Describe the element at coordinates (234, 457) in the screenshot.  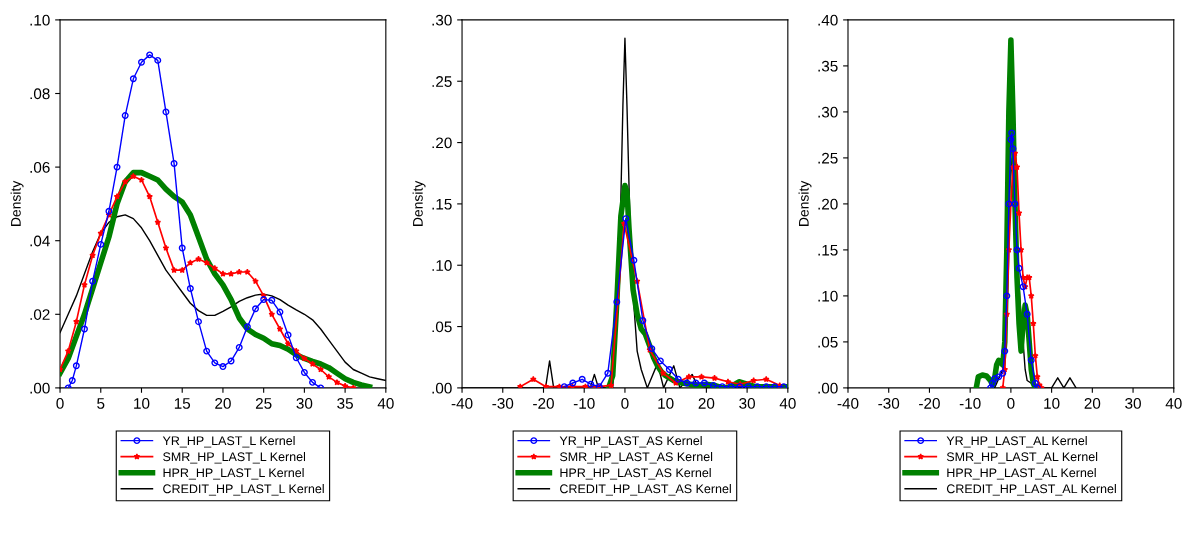
I see `legend-label: SMR_HP_LAST_L Kernel` at that location.